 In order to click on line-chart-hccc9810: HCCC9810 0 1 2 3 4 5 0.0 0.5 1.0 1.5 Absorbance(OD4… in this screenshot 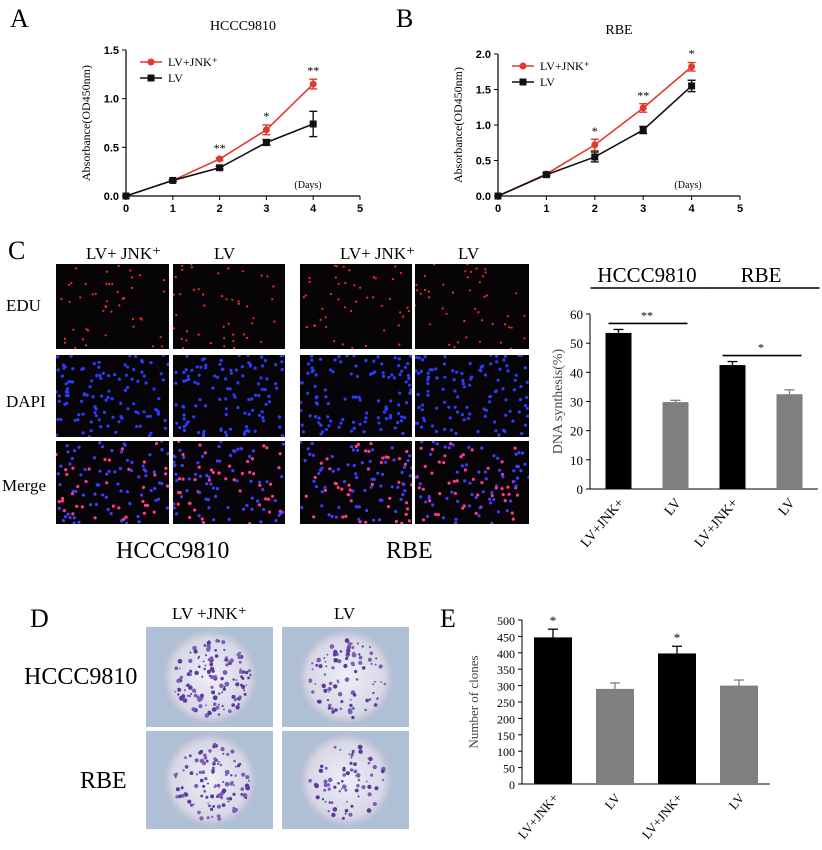, I will do `click(221, 117)`.